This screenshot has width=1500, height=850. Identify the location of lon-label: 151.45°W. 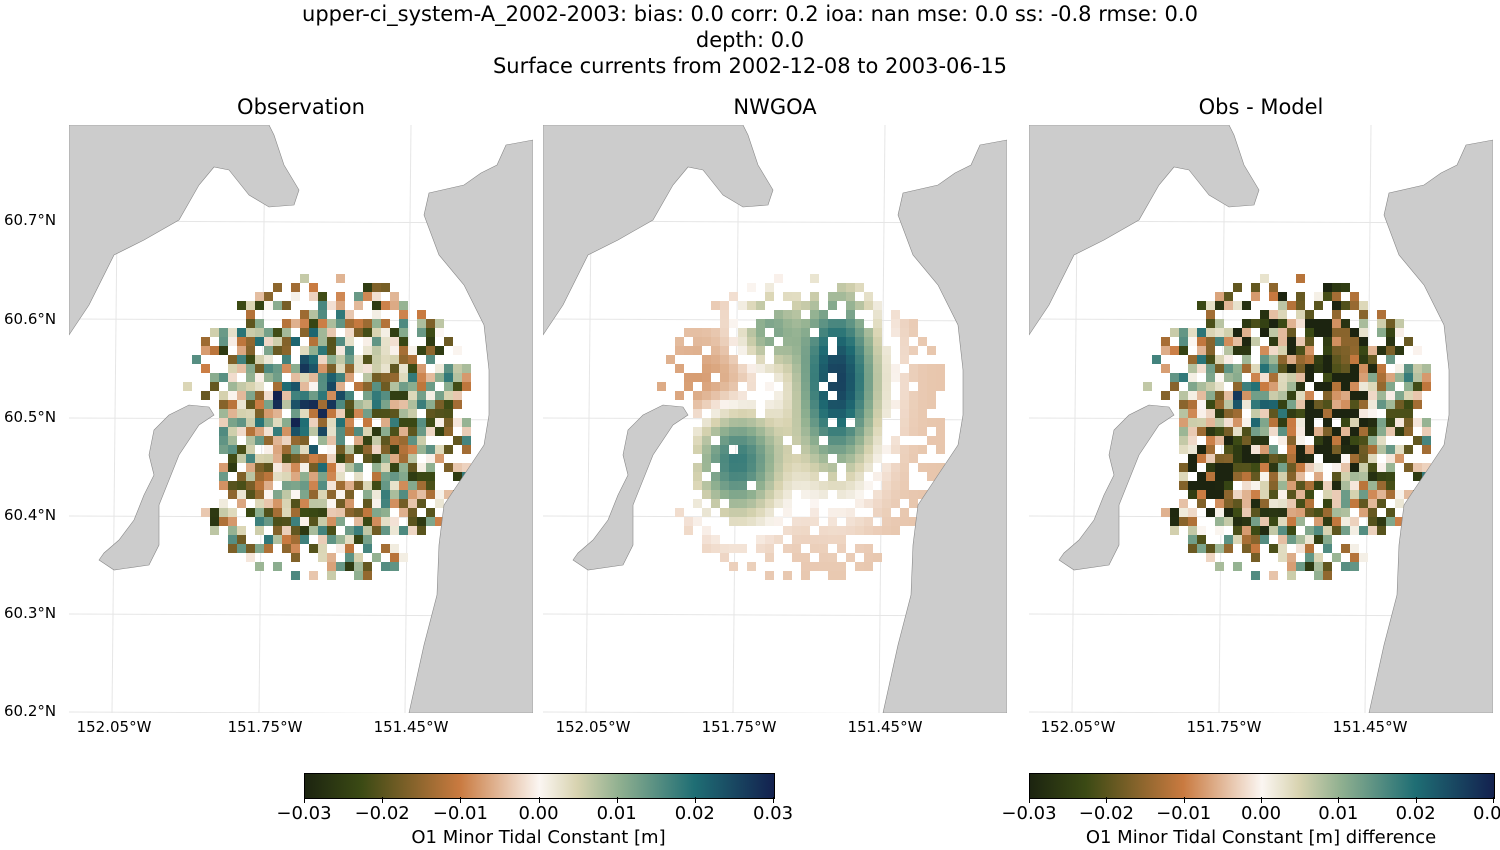
(1370, 727).